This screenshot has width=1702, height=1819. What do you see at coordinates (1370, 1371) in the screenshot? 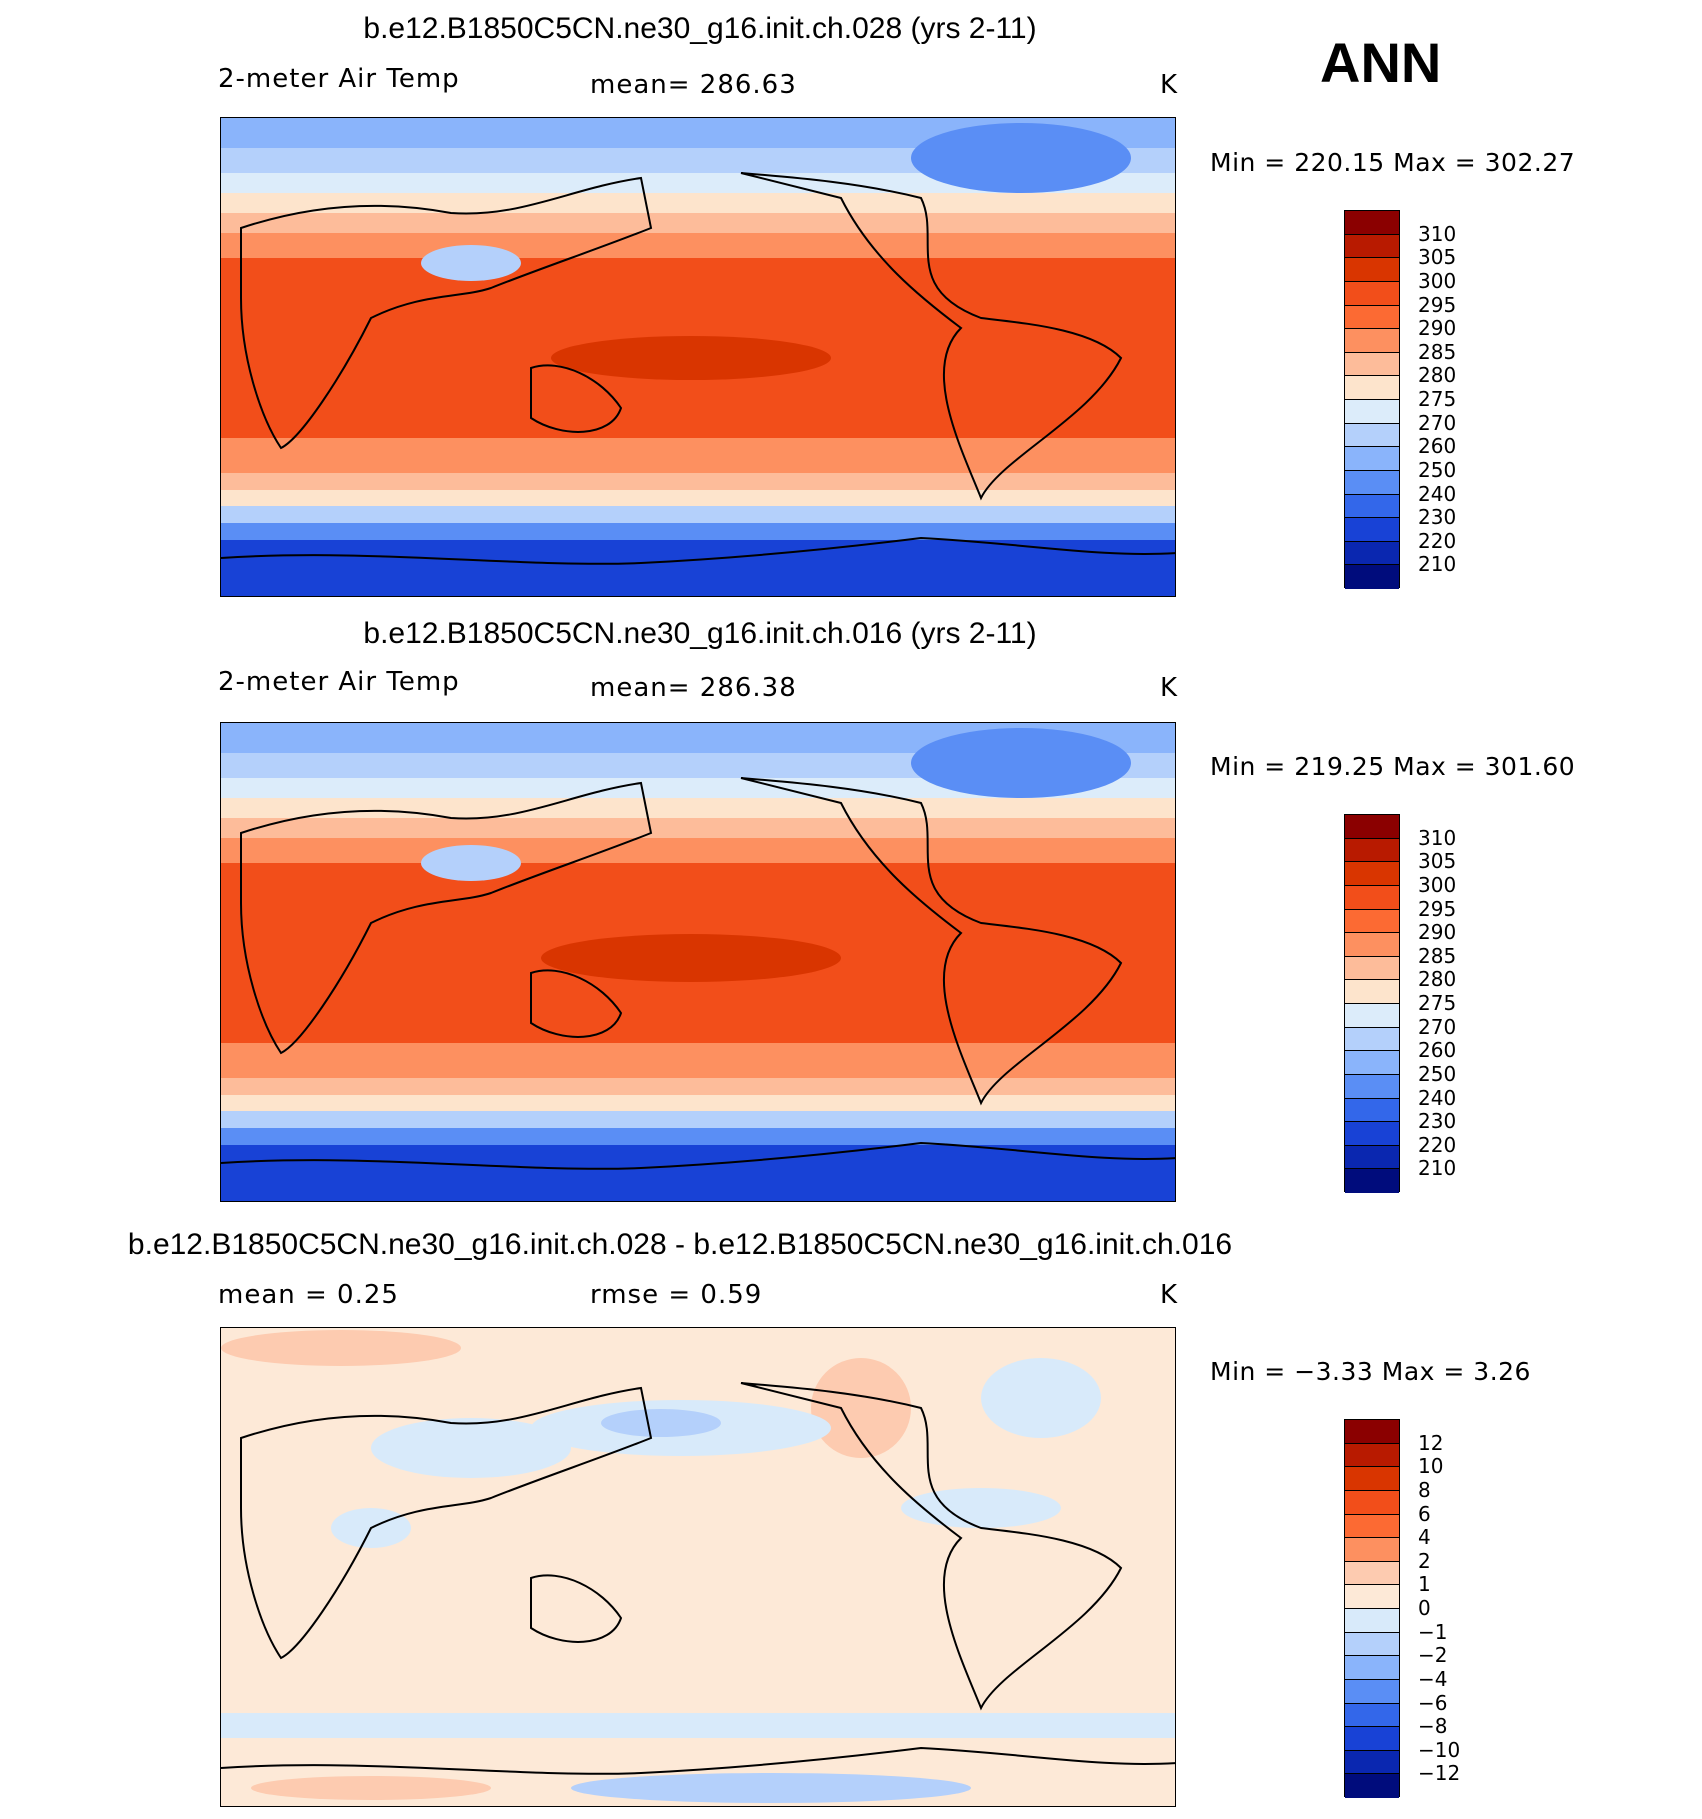
I see `panel-3-minmax: Min = −3.33 Max = 3.26` at bounding box center [1370, 1371].